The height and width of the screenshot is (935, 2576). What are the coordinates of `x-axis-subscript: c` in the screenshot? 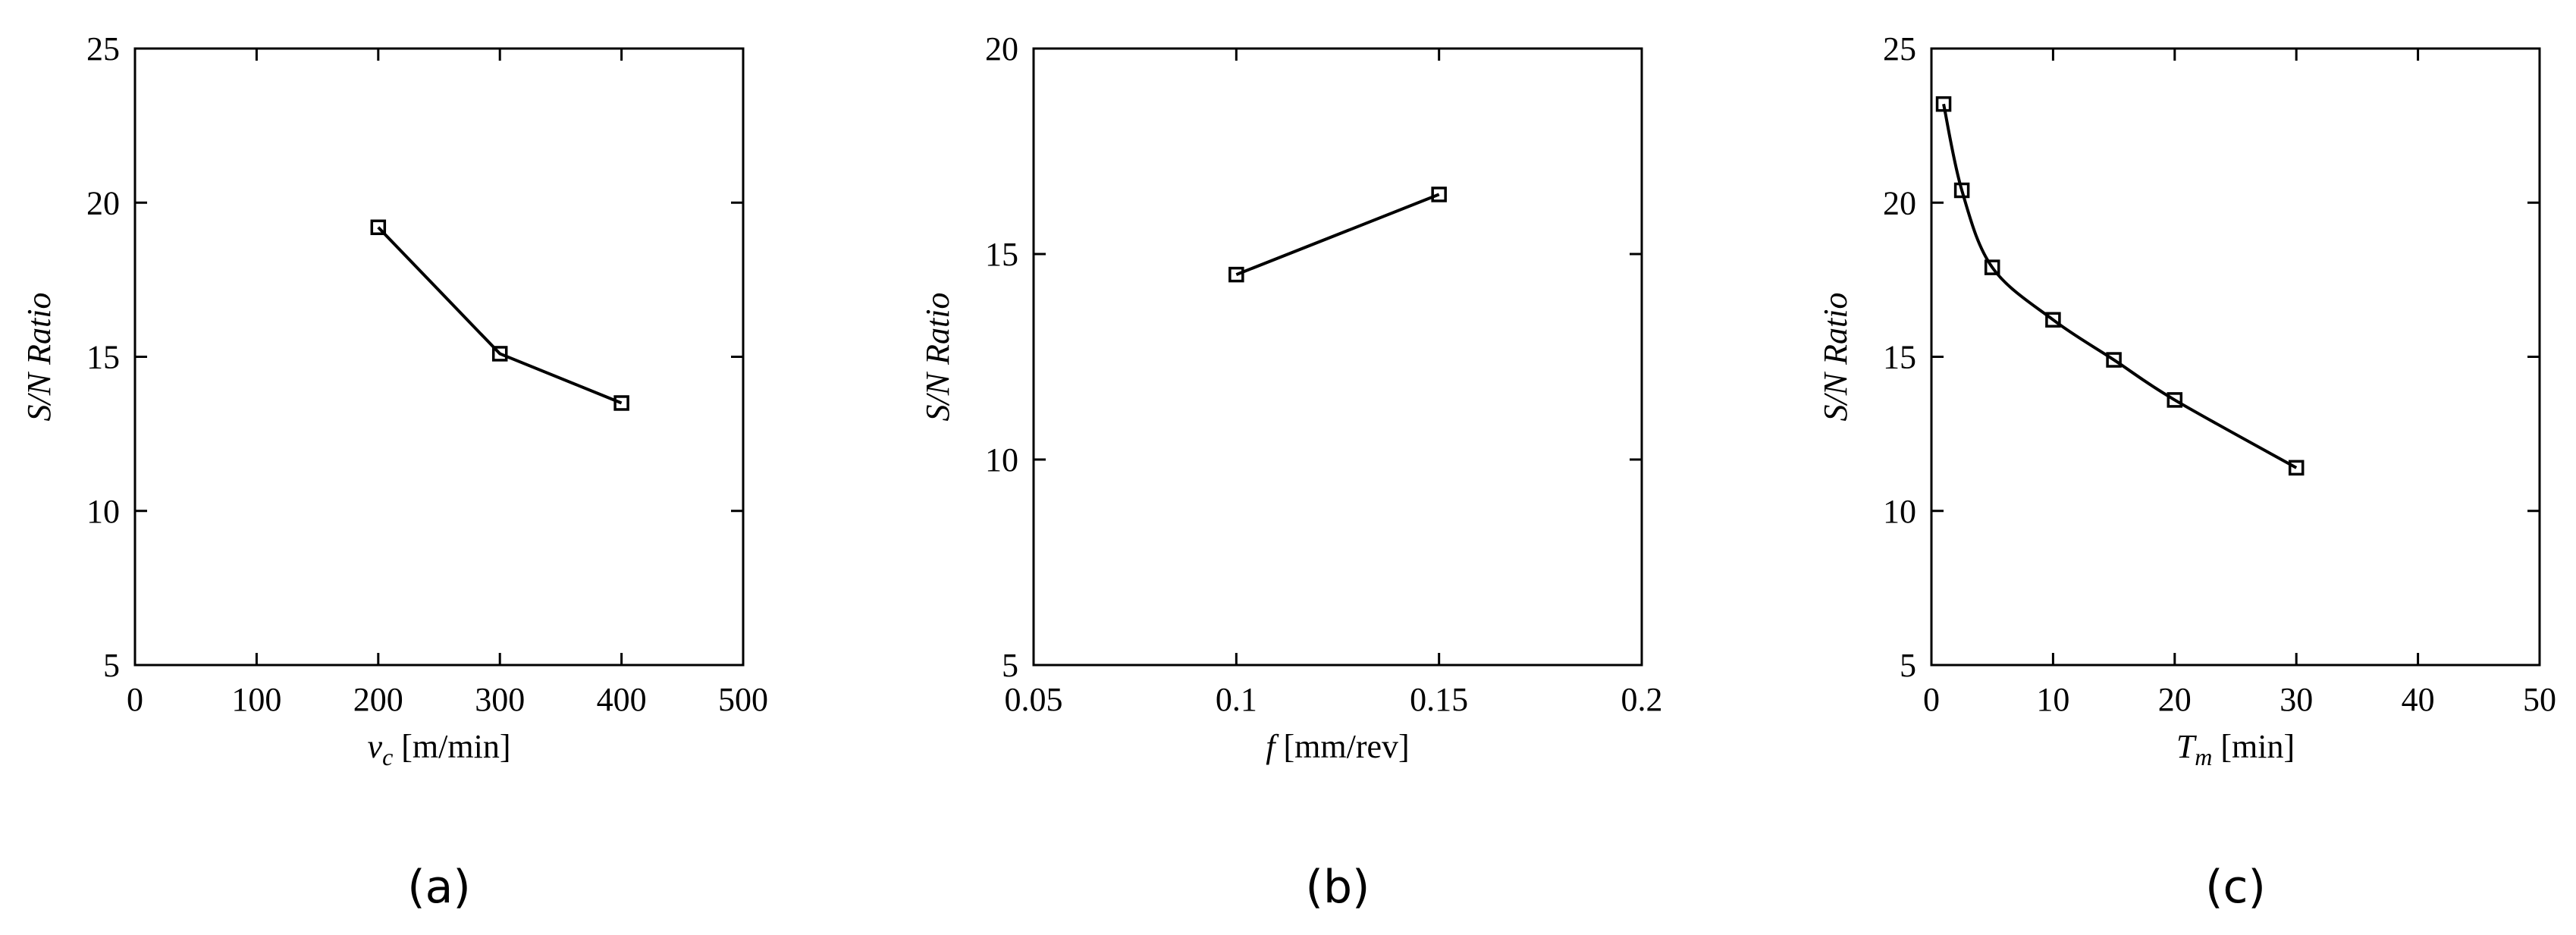 It's located at (387, 756).